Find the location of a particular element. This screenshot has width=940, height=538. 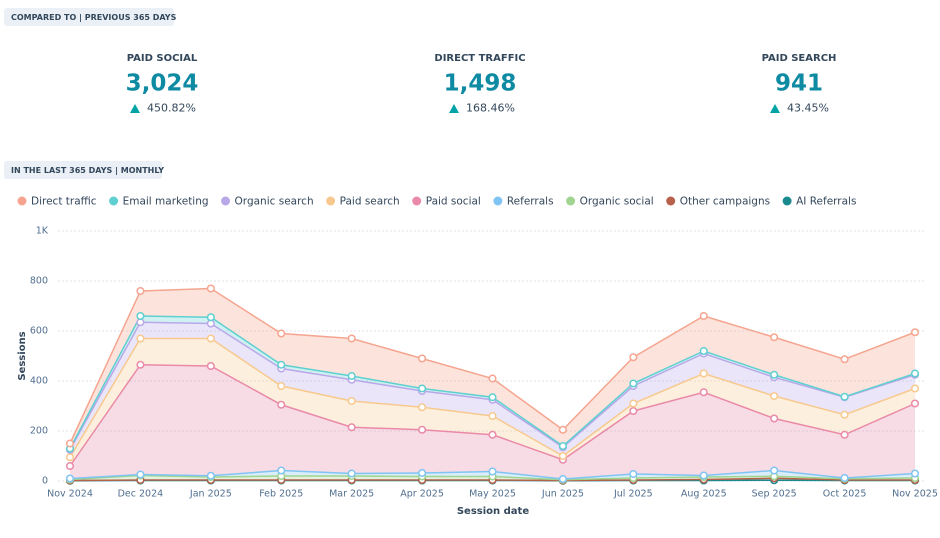

badge is located at coordinates (89, 17).